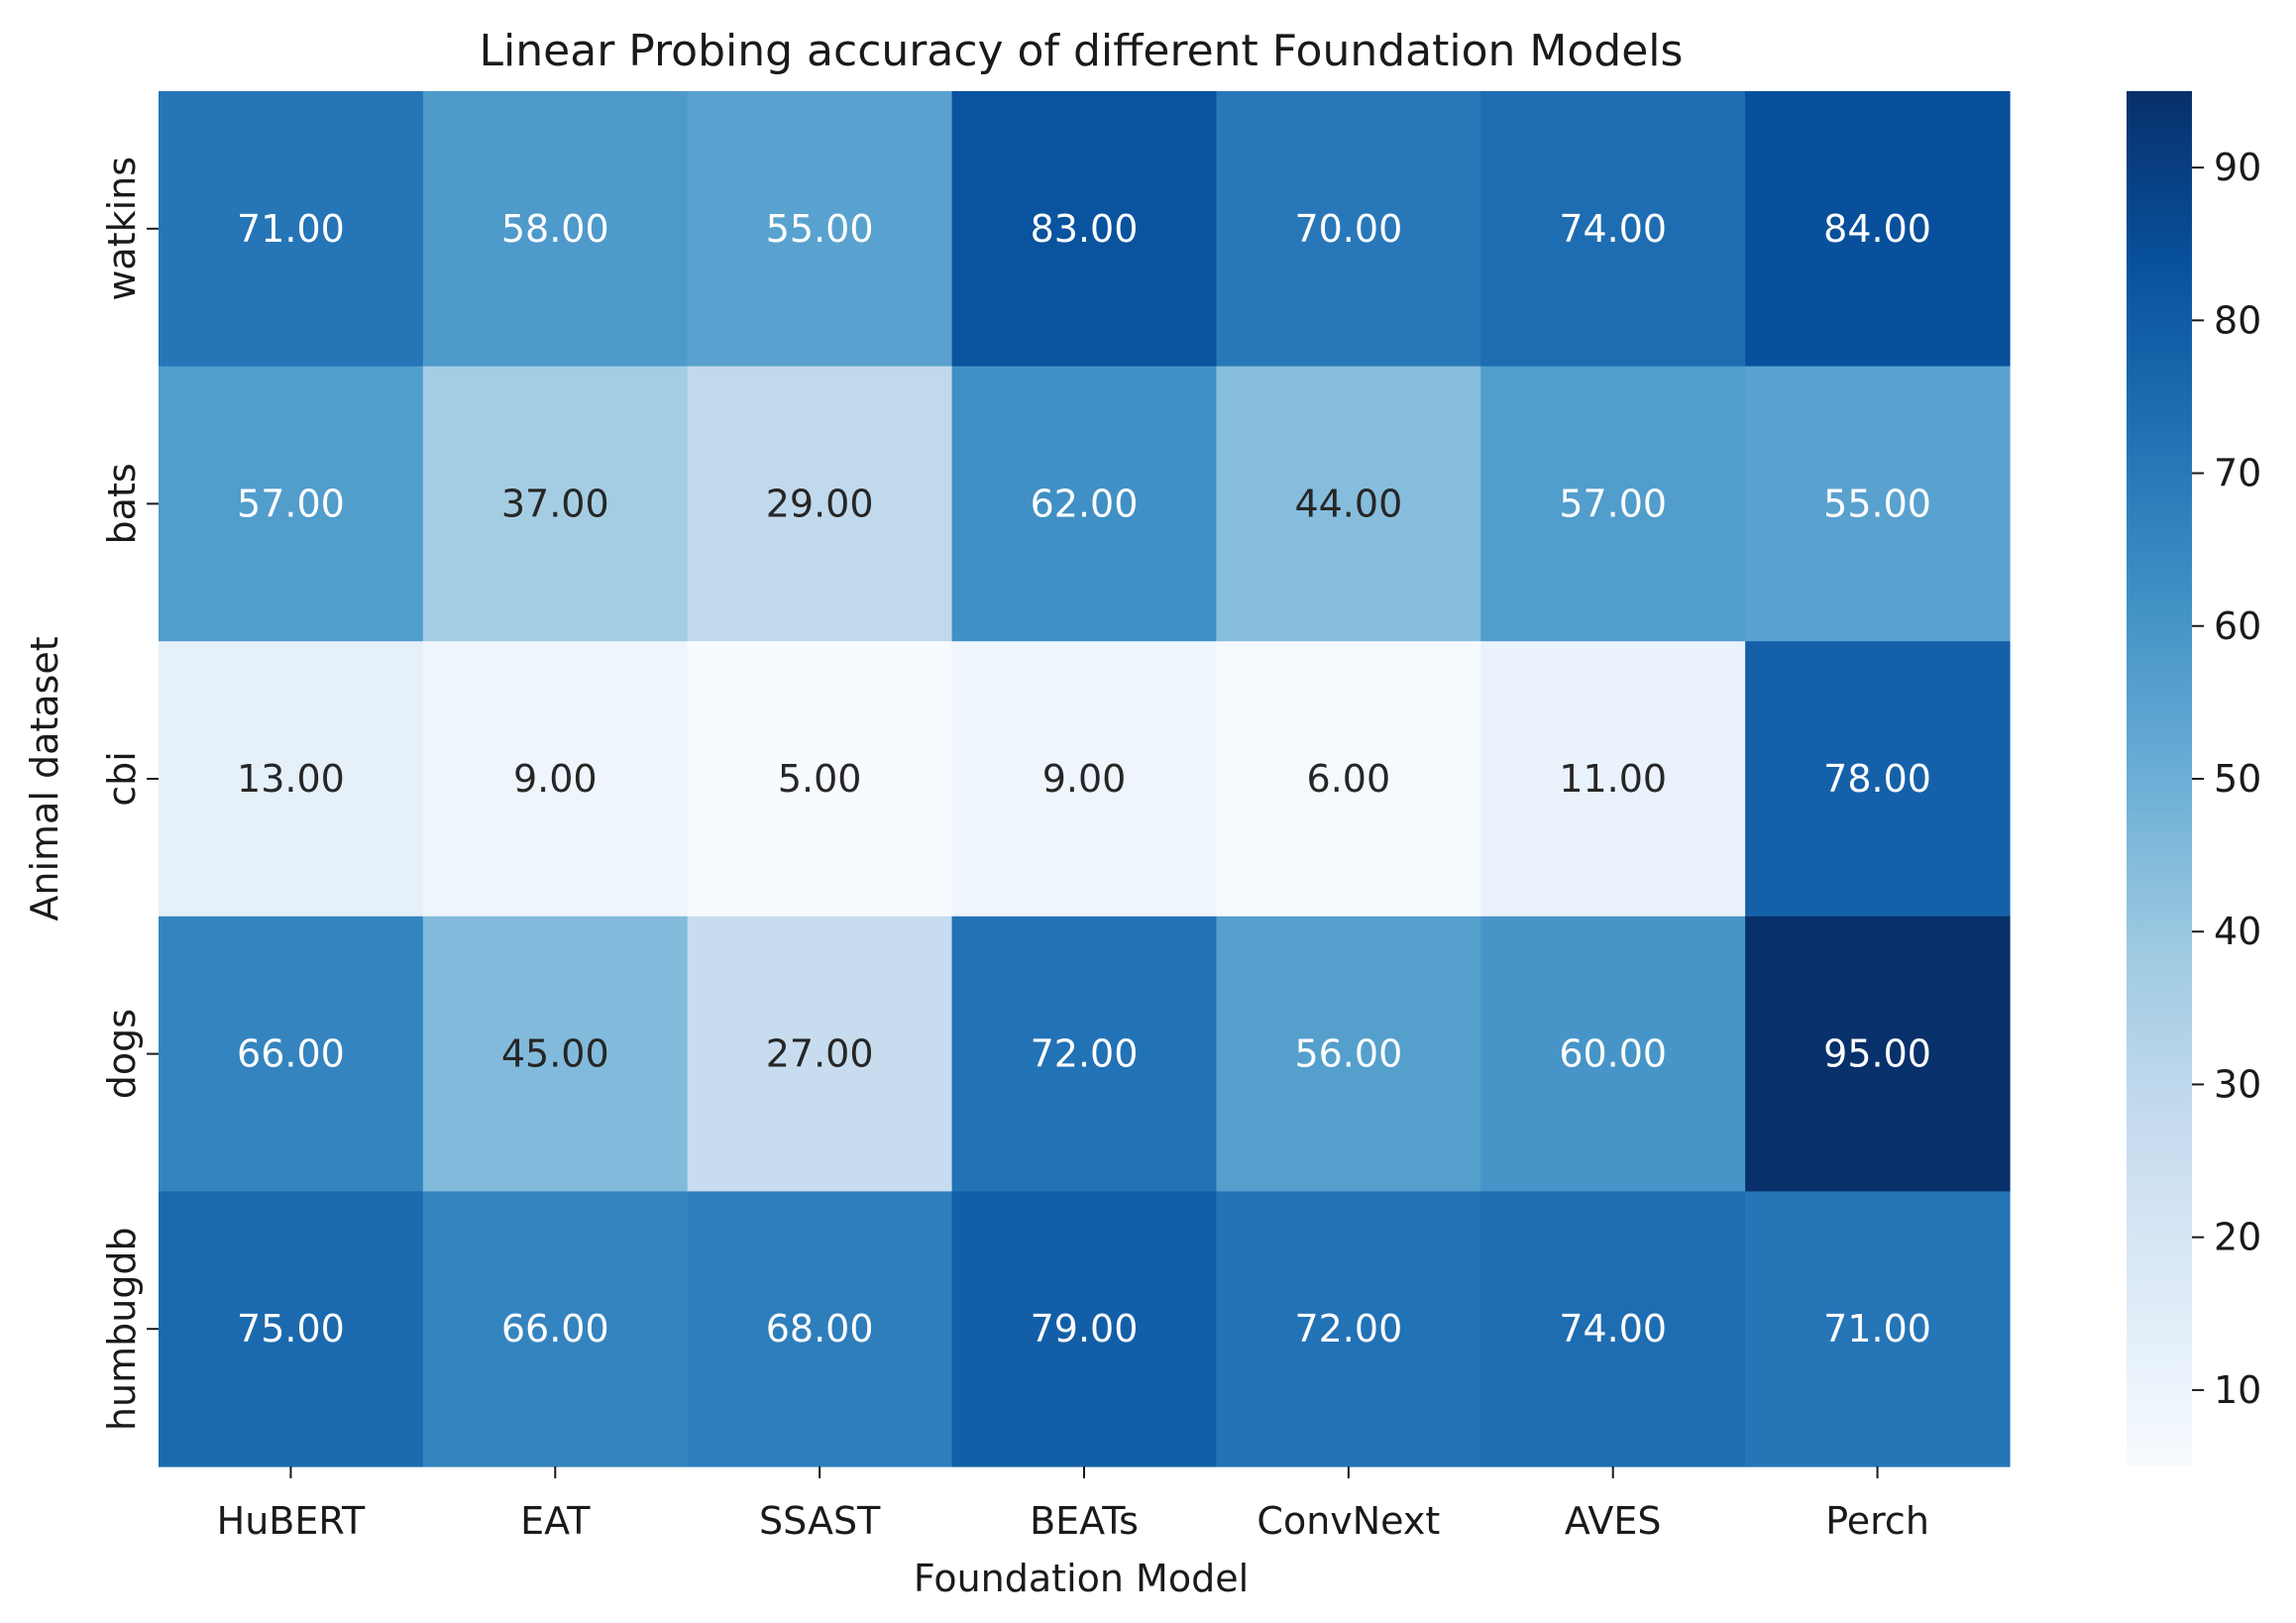 This screenshot has width=2296, height=1623. I want to click on heatmap-cell-bats-HuBERT, so click(291, 504).